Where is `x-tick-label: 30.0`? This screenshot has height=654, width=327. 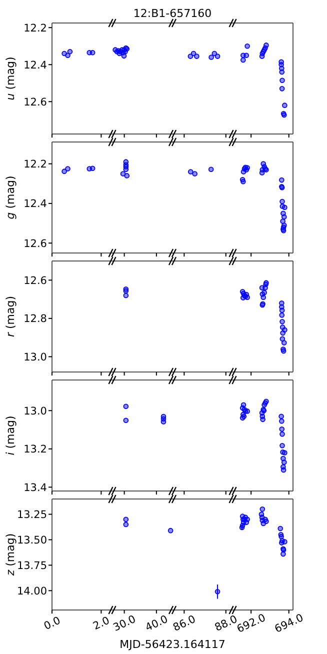
x-tick-label: 30.0 is located at coordinates (124, 623).